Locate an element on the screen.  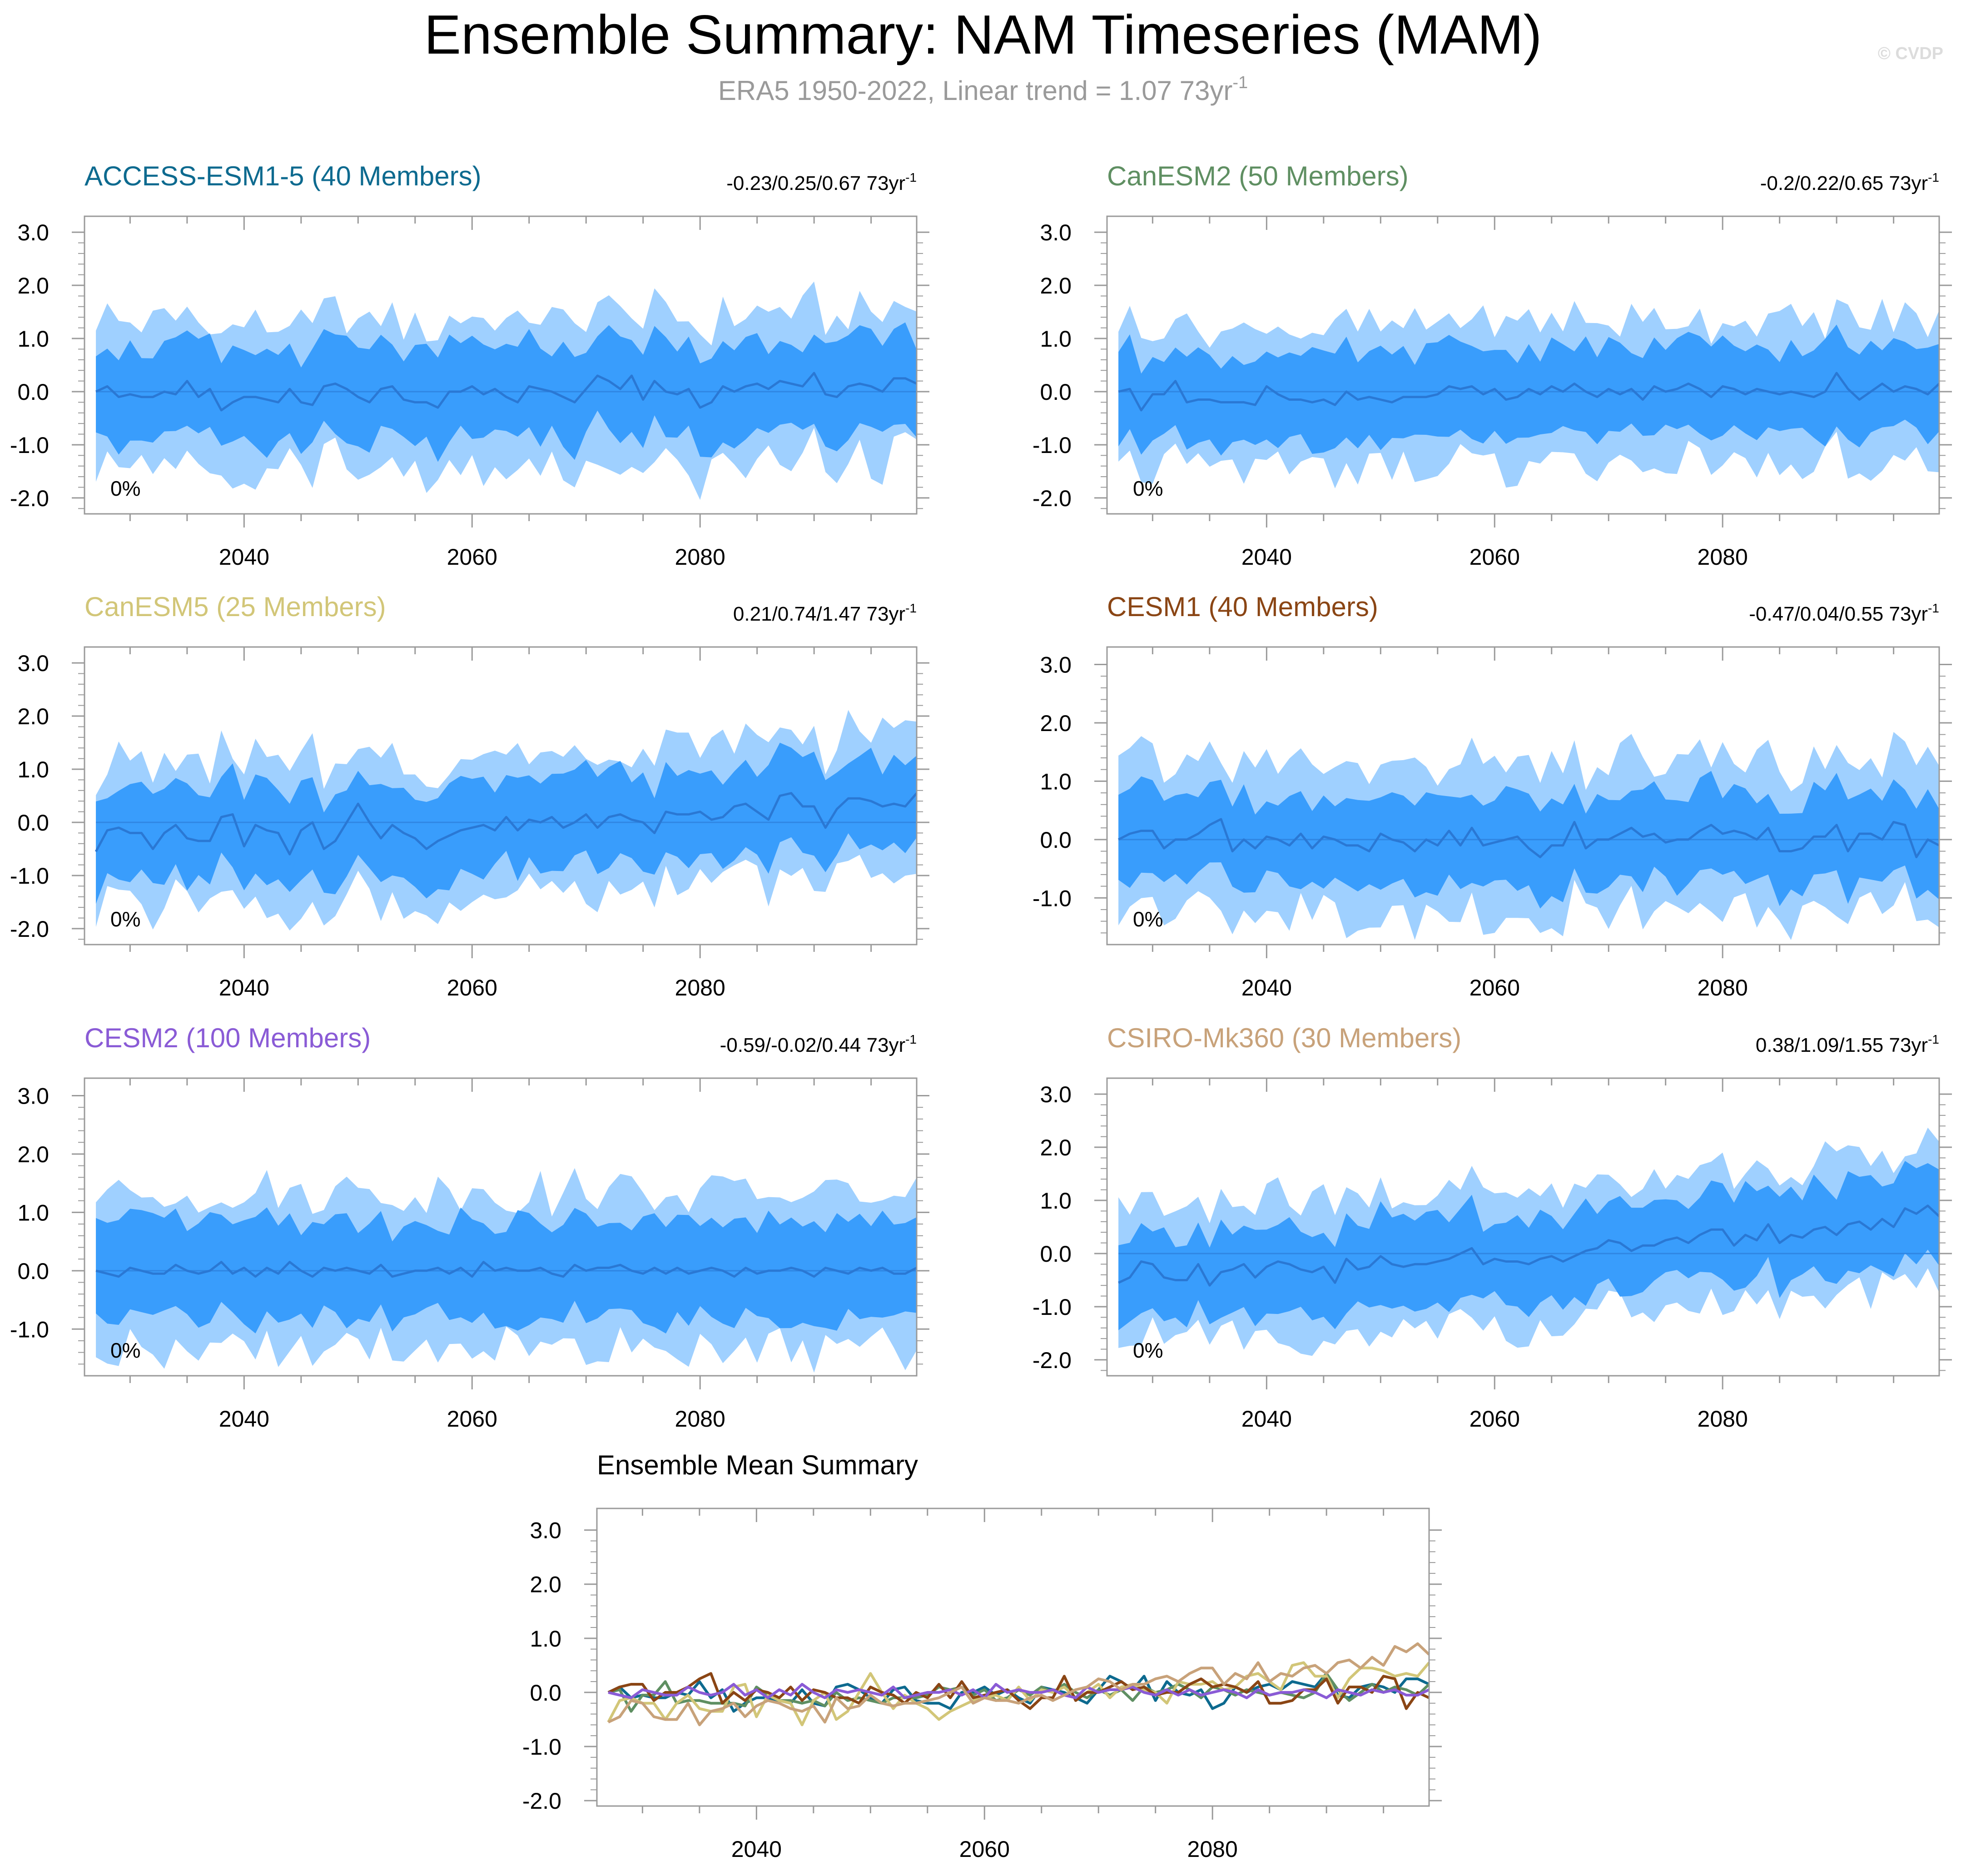
trend-label: -0.47/0.04/0.55 73yr-1 is located at coordinates (1844, 613).